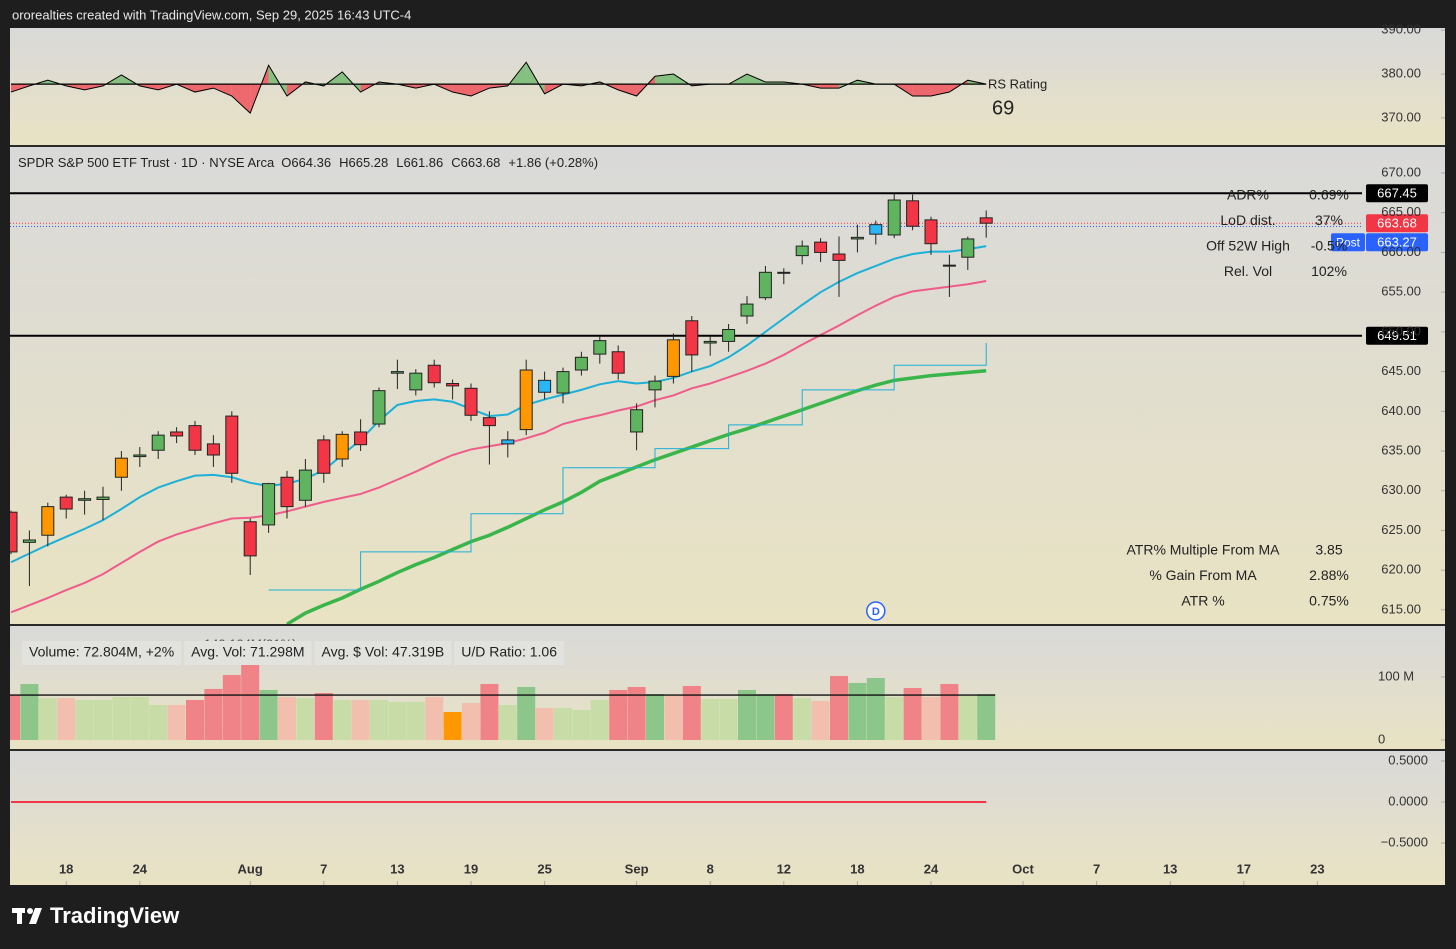 The width and height of the screenshot is (1456, 949). I want to click on price-label: 649.51, so click(1397, 335).